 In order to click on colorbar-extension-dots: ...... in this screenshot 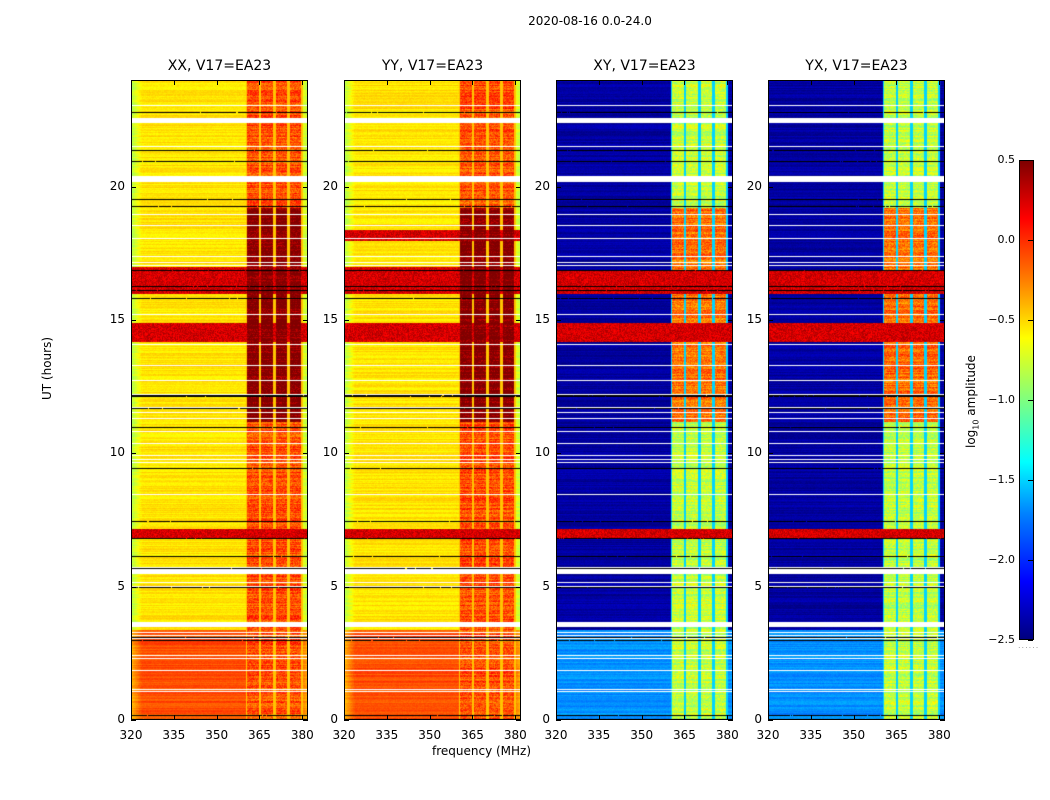, I will do `click(1029, 645)`.